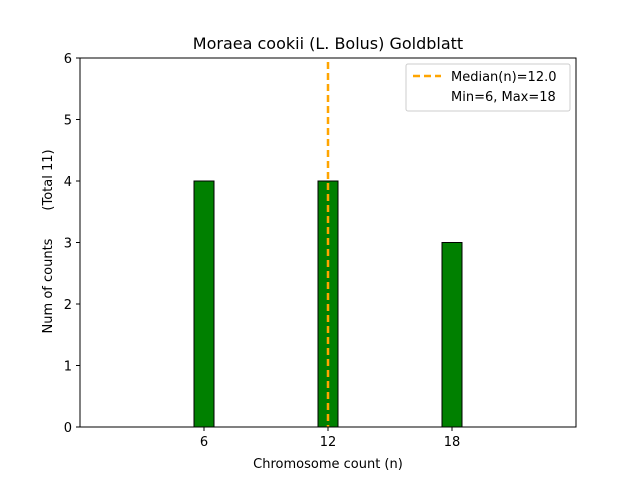 The width and height of the screenshot is (640, 480). I want to click on y-tick-label: 6, so click(68, 59).